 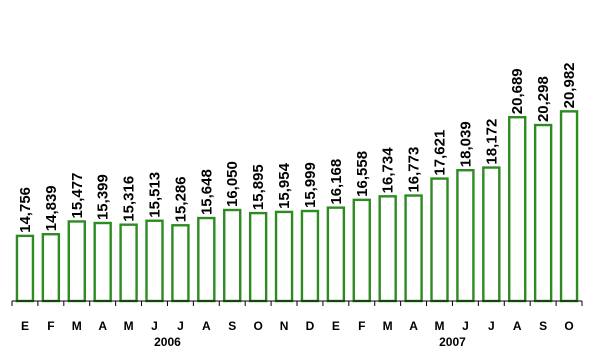 What do you see at coordinates (232, 184) in the screenshot?
I see `data-label-8: 16,050` at bounding box center [232, 184].